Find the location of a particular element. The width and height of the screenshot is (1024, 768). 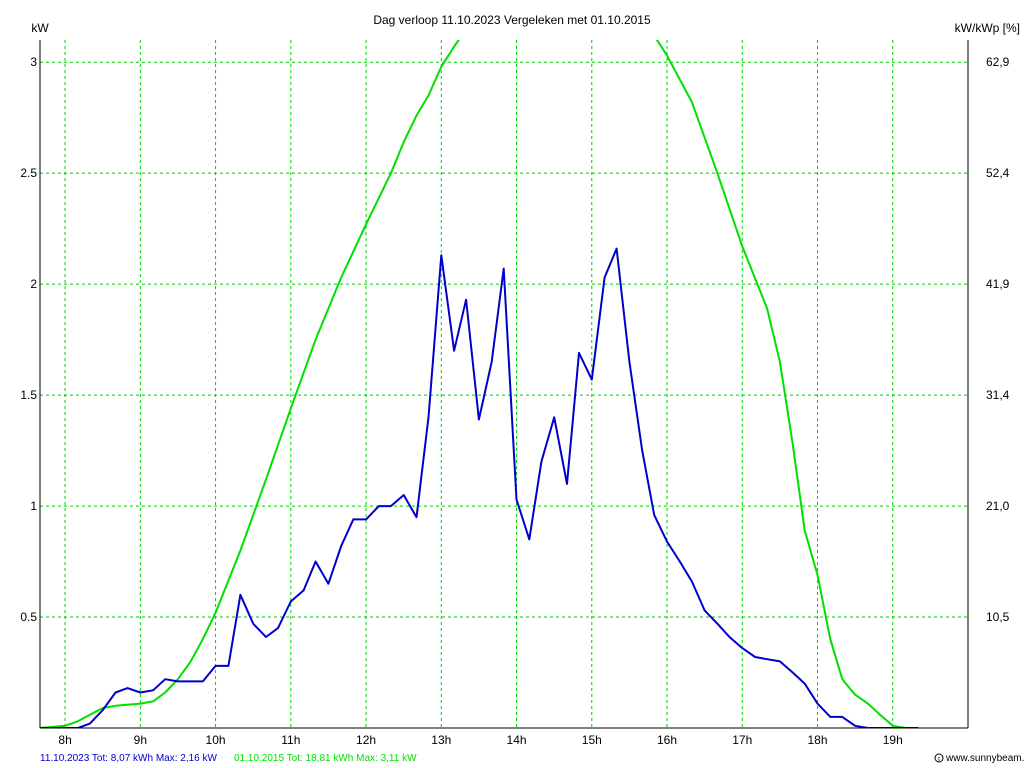

y-axis-label-left: kW is located at coordinates (40, 28).